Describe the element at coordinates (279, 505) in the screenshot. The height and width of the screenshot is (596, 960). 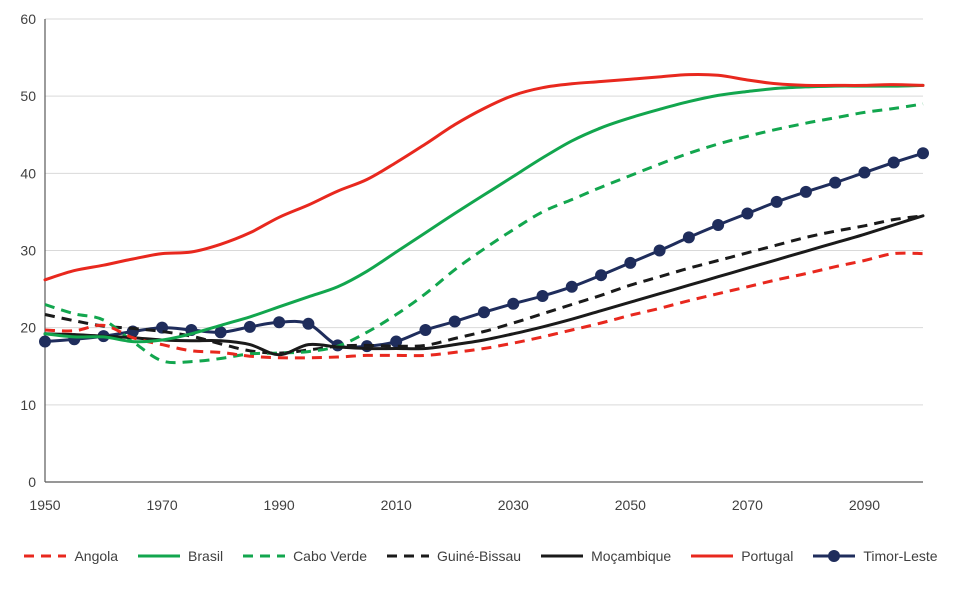
I see `x-tick-label: 1990` at that location.